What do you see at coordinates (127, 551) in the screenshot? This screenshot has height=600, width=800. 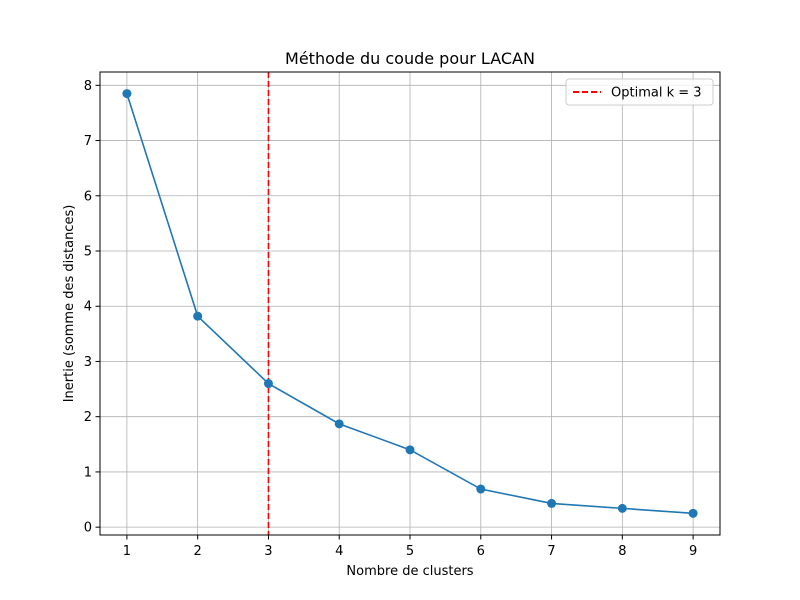 I see `x-tick-label: 1` at bounding box center [127, 551].